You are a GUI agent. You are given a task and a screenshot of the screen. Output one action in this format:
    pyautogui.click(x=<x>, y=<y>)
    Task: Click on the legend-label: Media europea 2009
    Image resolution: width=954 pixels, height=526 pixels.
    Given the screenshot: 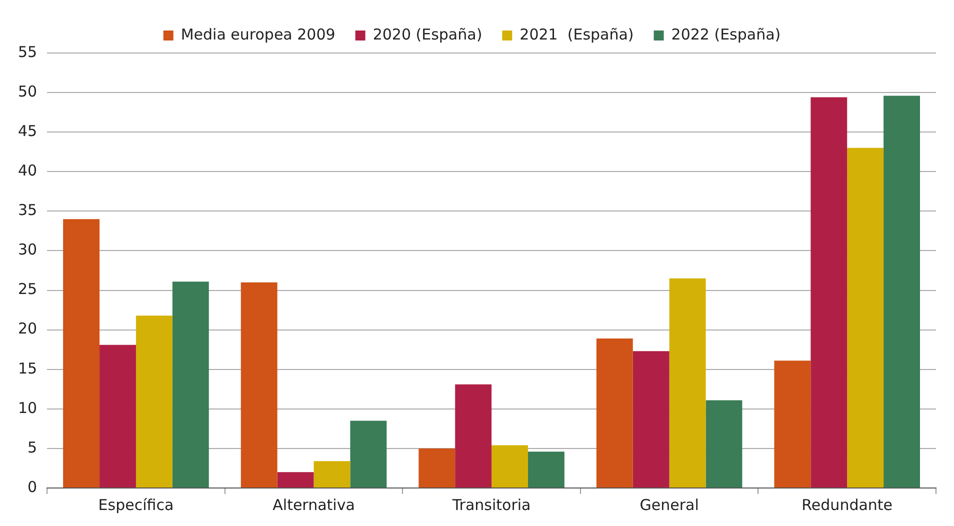 What is the action you would take?
    pyautogui.click(x=258, y=34)
    